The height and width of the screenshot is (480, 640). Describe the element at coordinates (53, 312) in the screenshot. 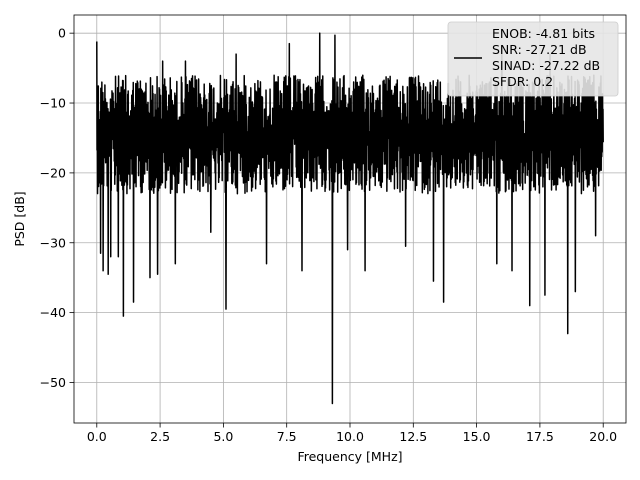

I see `y-tick-label: −40` at that location.